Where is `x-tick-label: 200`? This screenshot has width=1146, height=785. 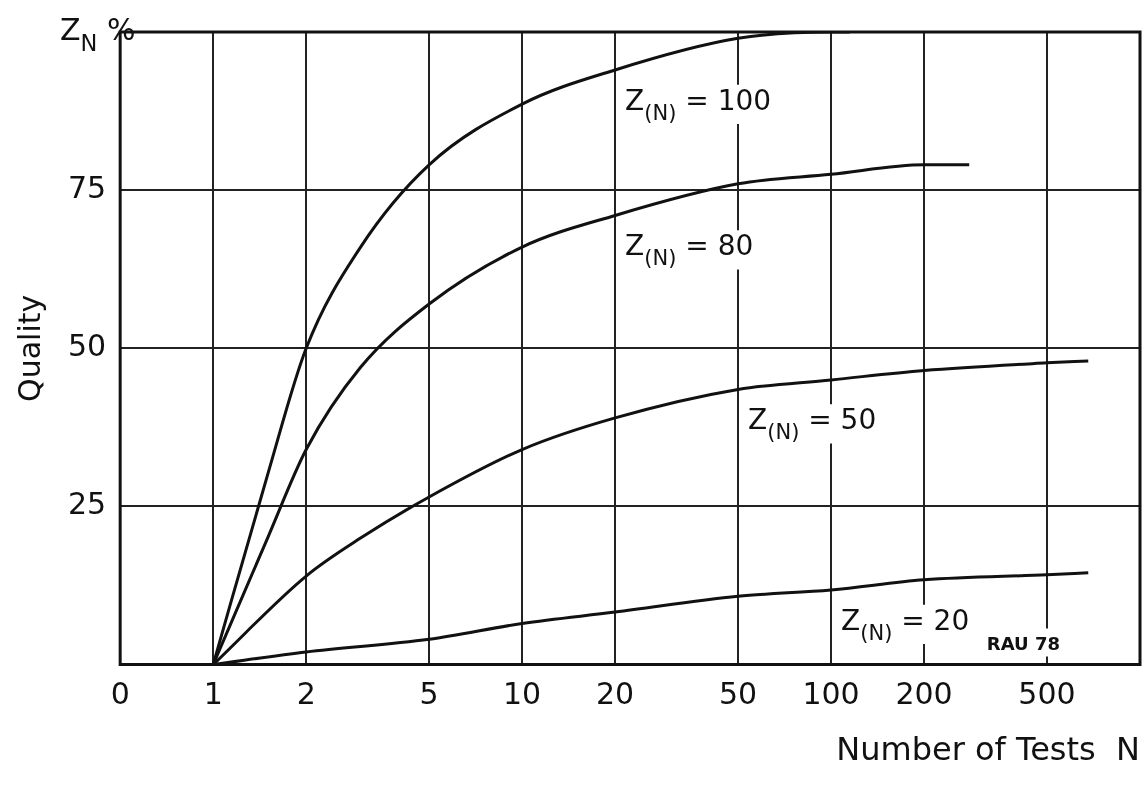 x-tick-label: 200 is located at coordinates (924, 694).